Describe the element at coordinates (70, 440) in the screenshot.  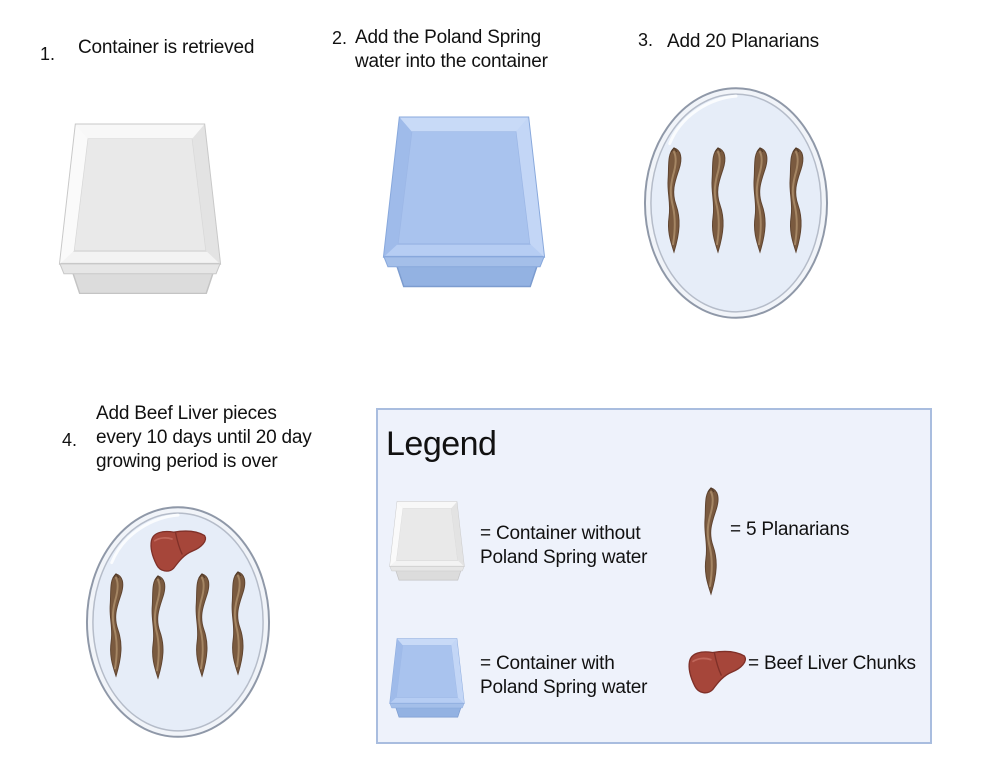
I see `step-4-number: 4.` at that location.